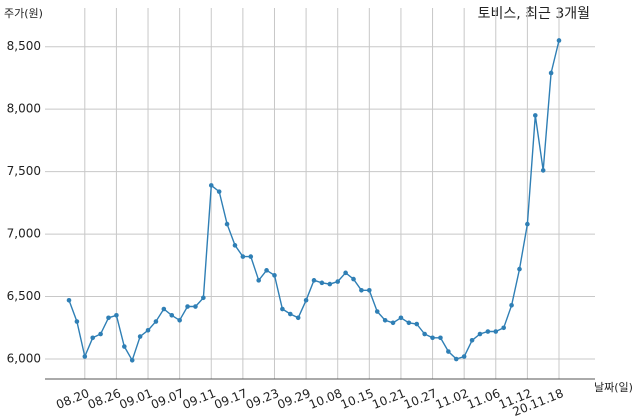 This screenshot has width=640, height=419. I want to click on x-axis-label: 날짜(일), so click(613, 387).